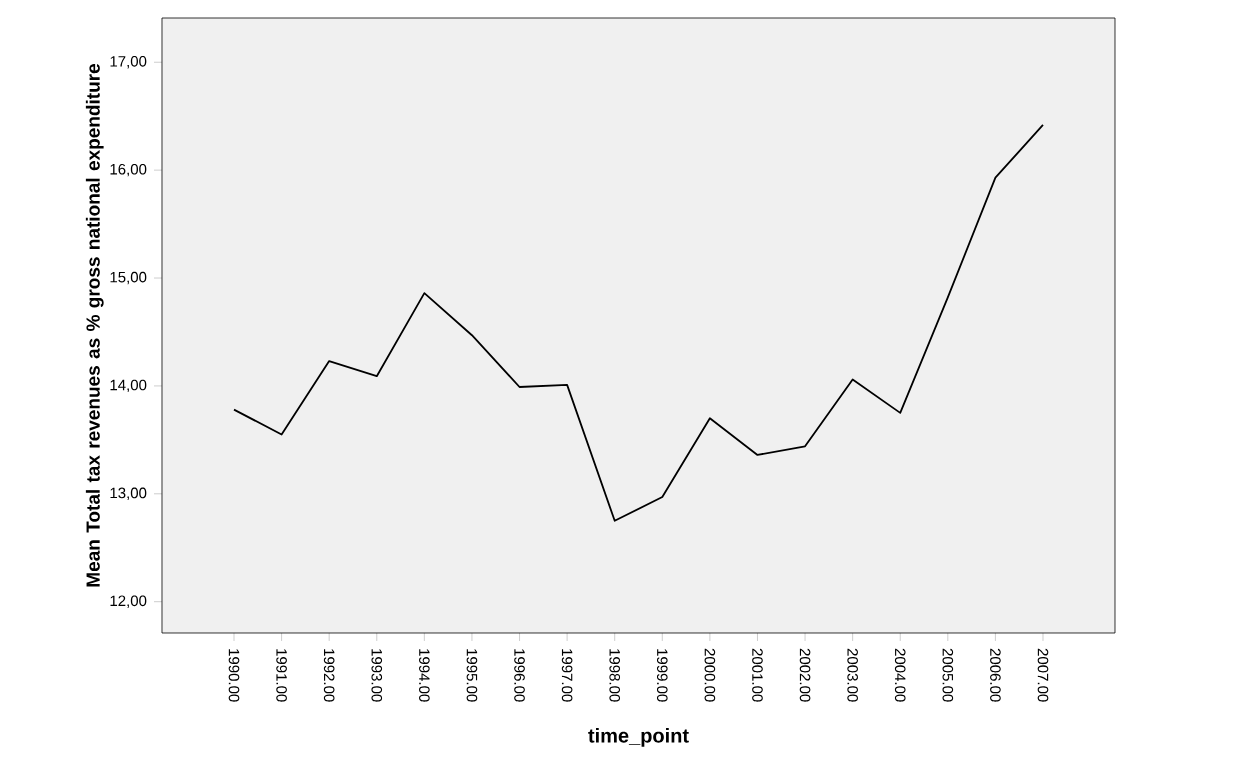 The image size is (1250, 776). What do you see at coordinates (128, 170) in the screenshot?
I see `y-tick-label: 16,00` at bounding box center [128, 170].